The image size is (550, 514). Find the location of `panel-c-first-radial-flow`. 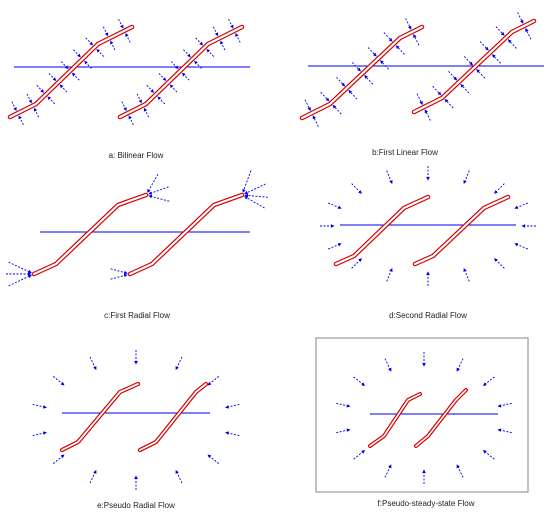

panel-c-first-radial-flow is located at coordinates (137, 228).